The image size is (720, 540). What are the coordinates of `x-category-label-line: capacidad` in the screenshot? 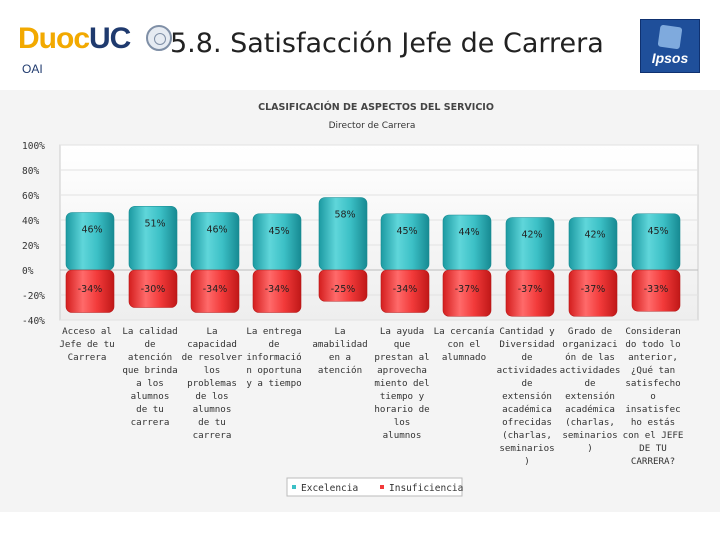 It's located at (212, 344).